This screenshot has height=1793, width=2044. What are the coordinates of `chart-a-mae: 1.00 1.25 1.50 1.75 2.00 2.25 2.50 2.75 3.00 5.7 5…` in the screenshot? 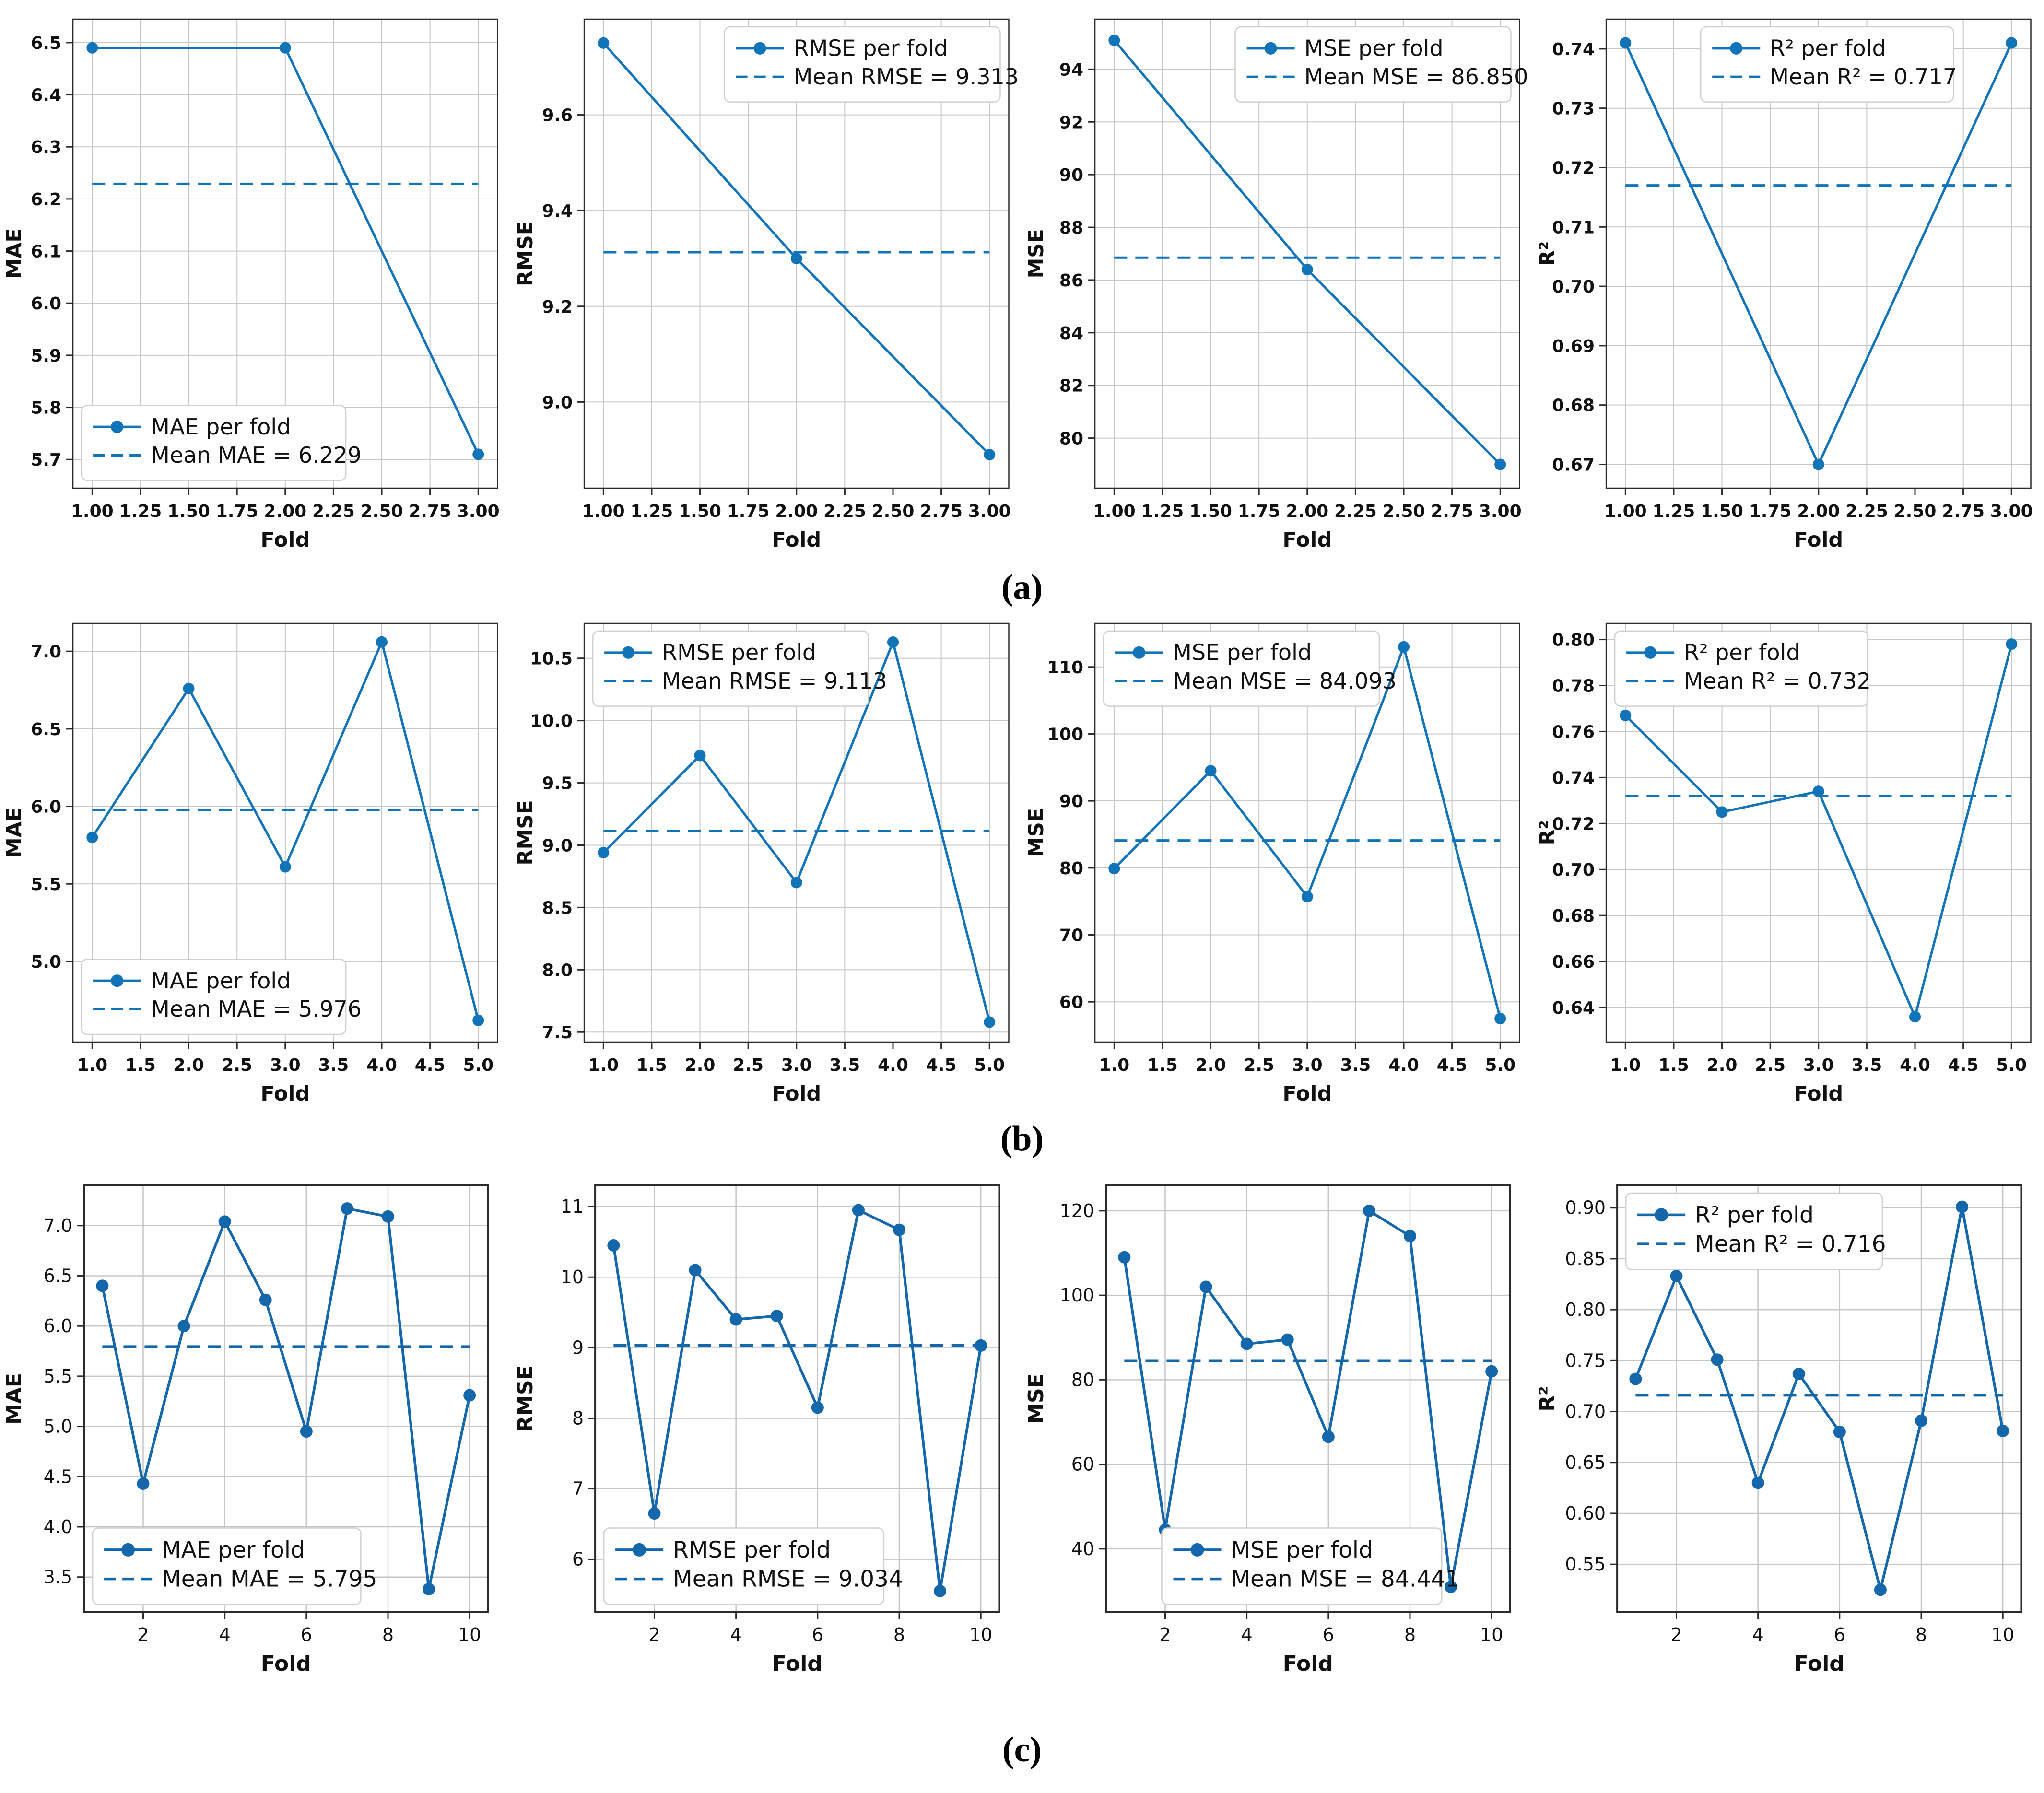 It's located at (255, 283).